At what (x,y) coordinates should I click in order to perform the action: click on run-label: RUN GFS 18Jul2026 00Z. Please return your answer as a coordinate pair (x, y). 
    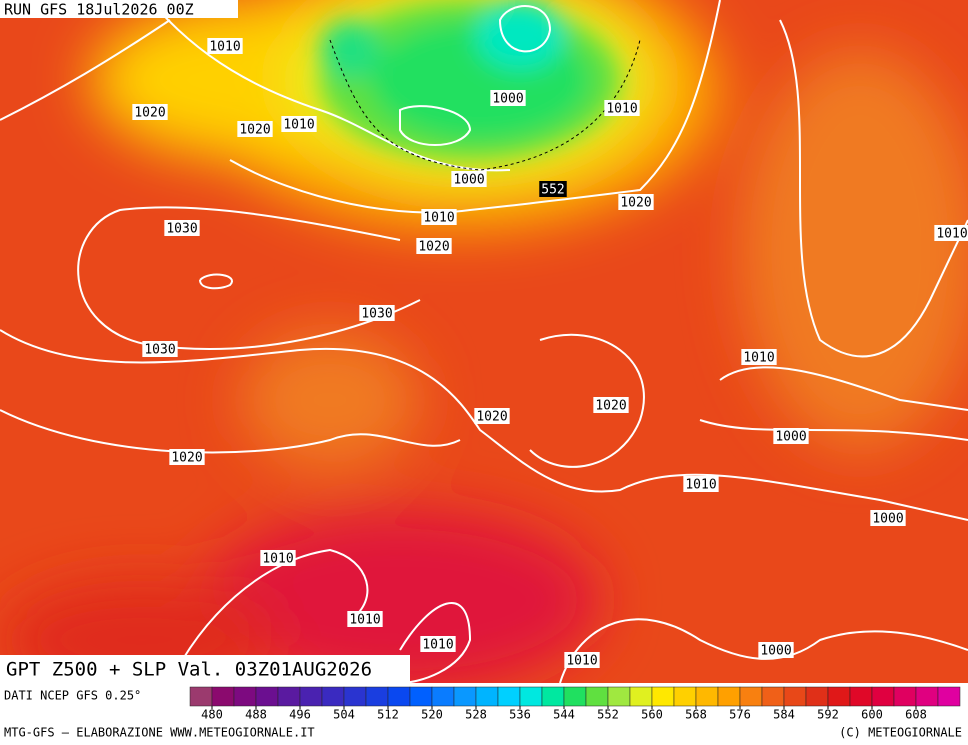
    Looking at the image, I should click on (99, 10).